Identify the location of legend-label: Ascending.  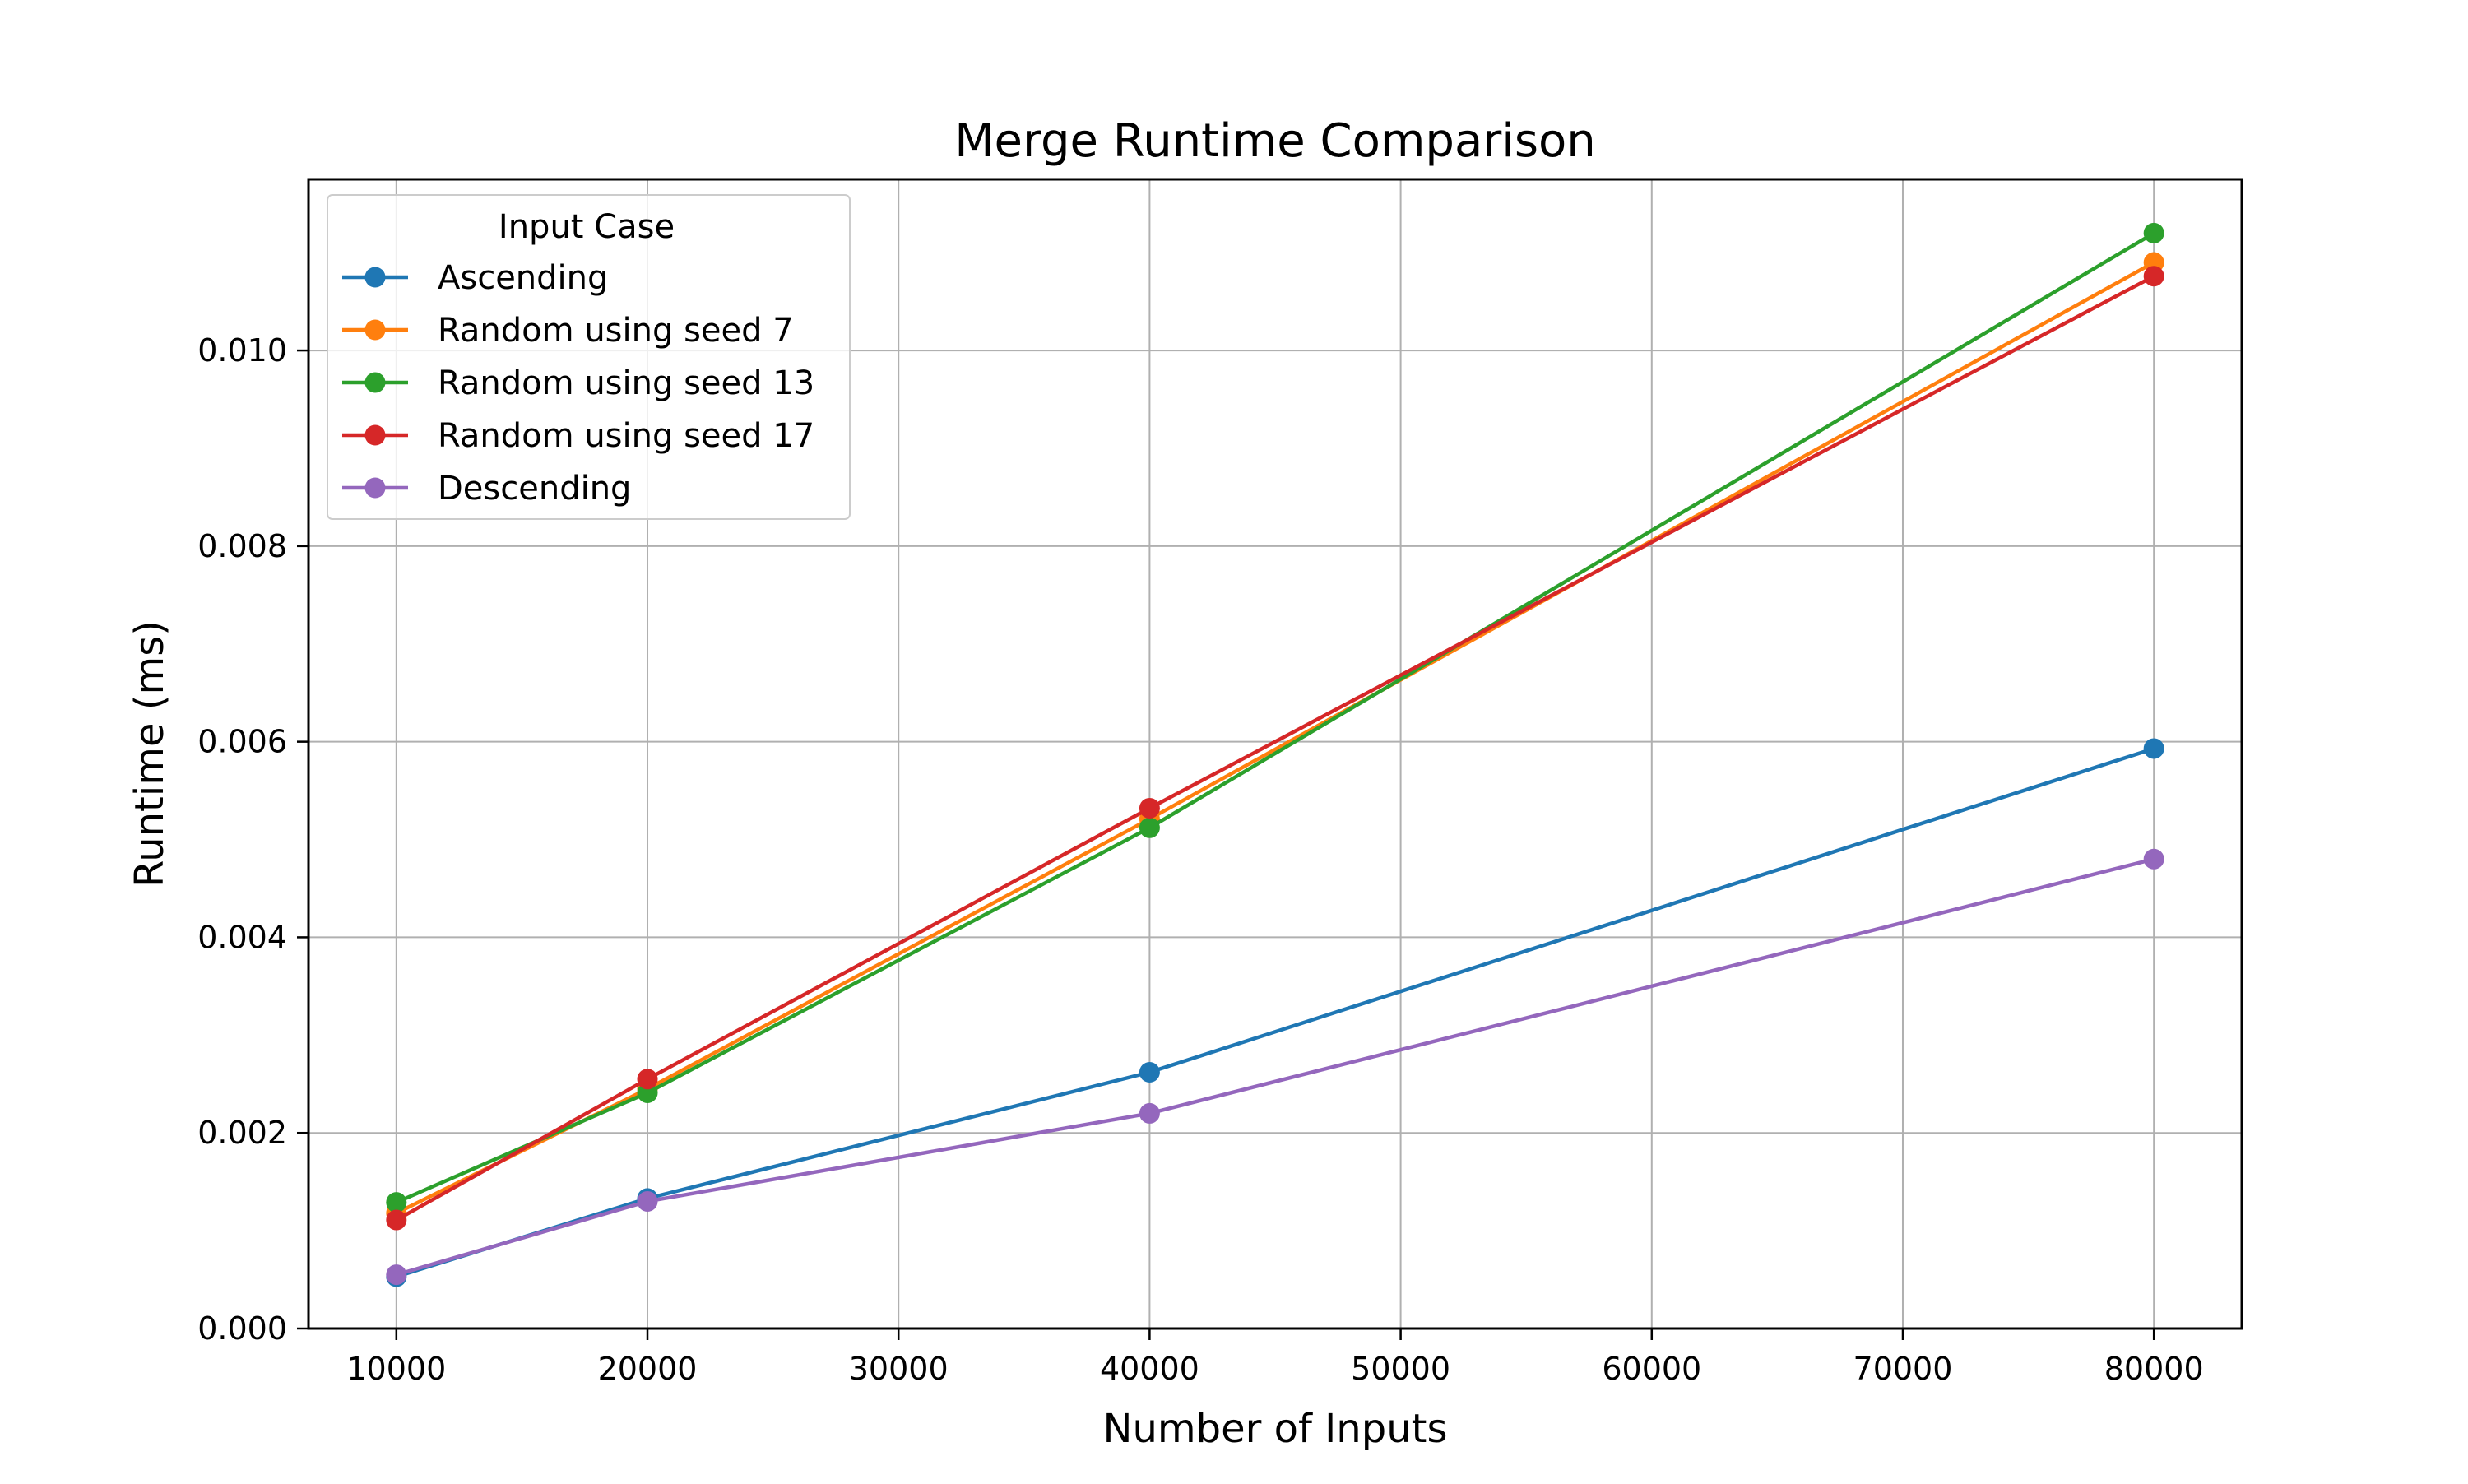
(523, 278).